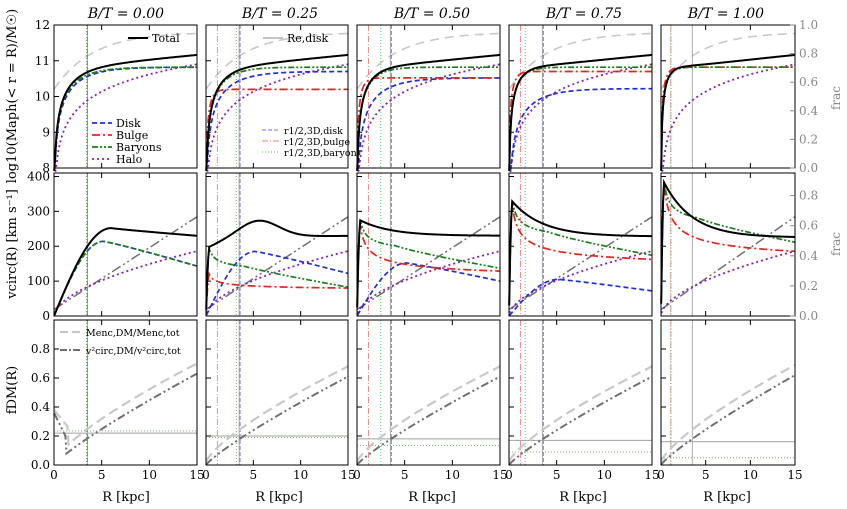 This screenshot has height=509, width=847. I want to click on vcirc-panel-4: 0.0 0.2 0.4 0.6 0.8, so click(739, 247).